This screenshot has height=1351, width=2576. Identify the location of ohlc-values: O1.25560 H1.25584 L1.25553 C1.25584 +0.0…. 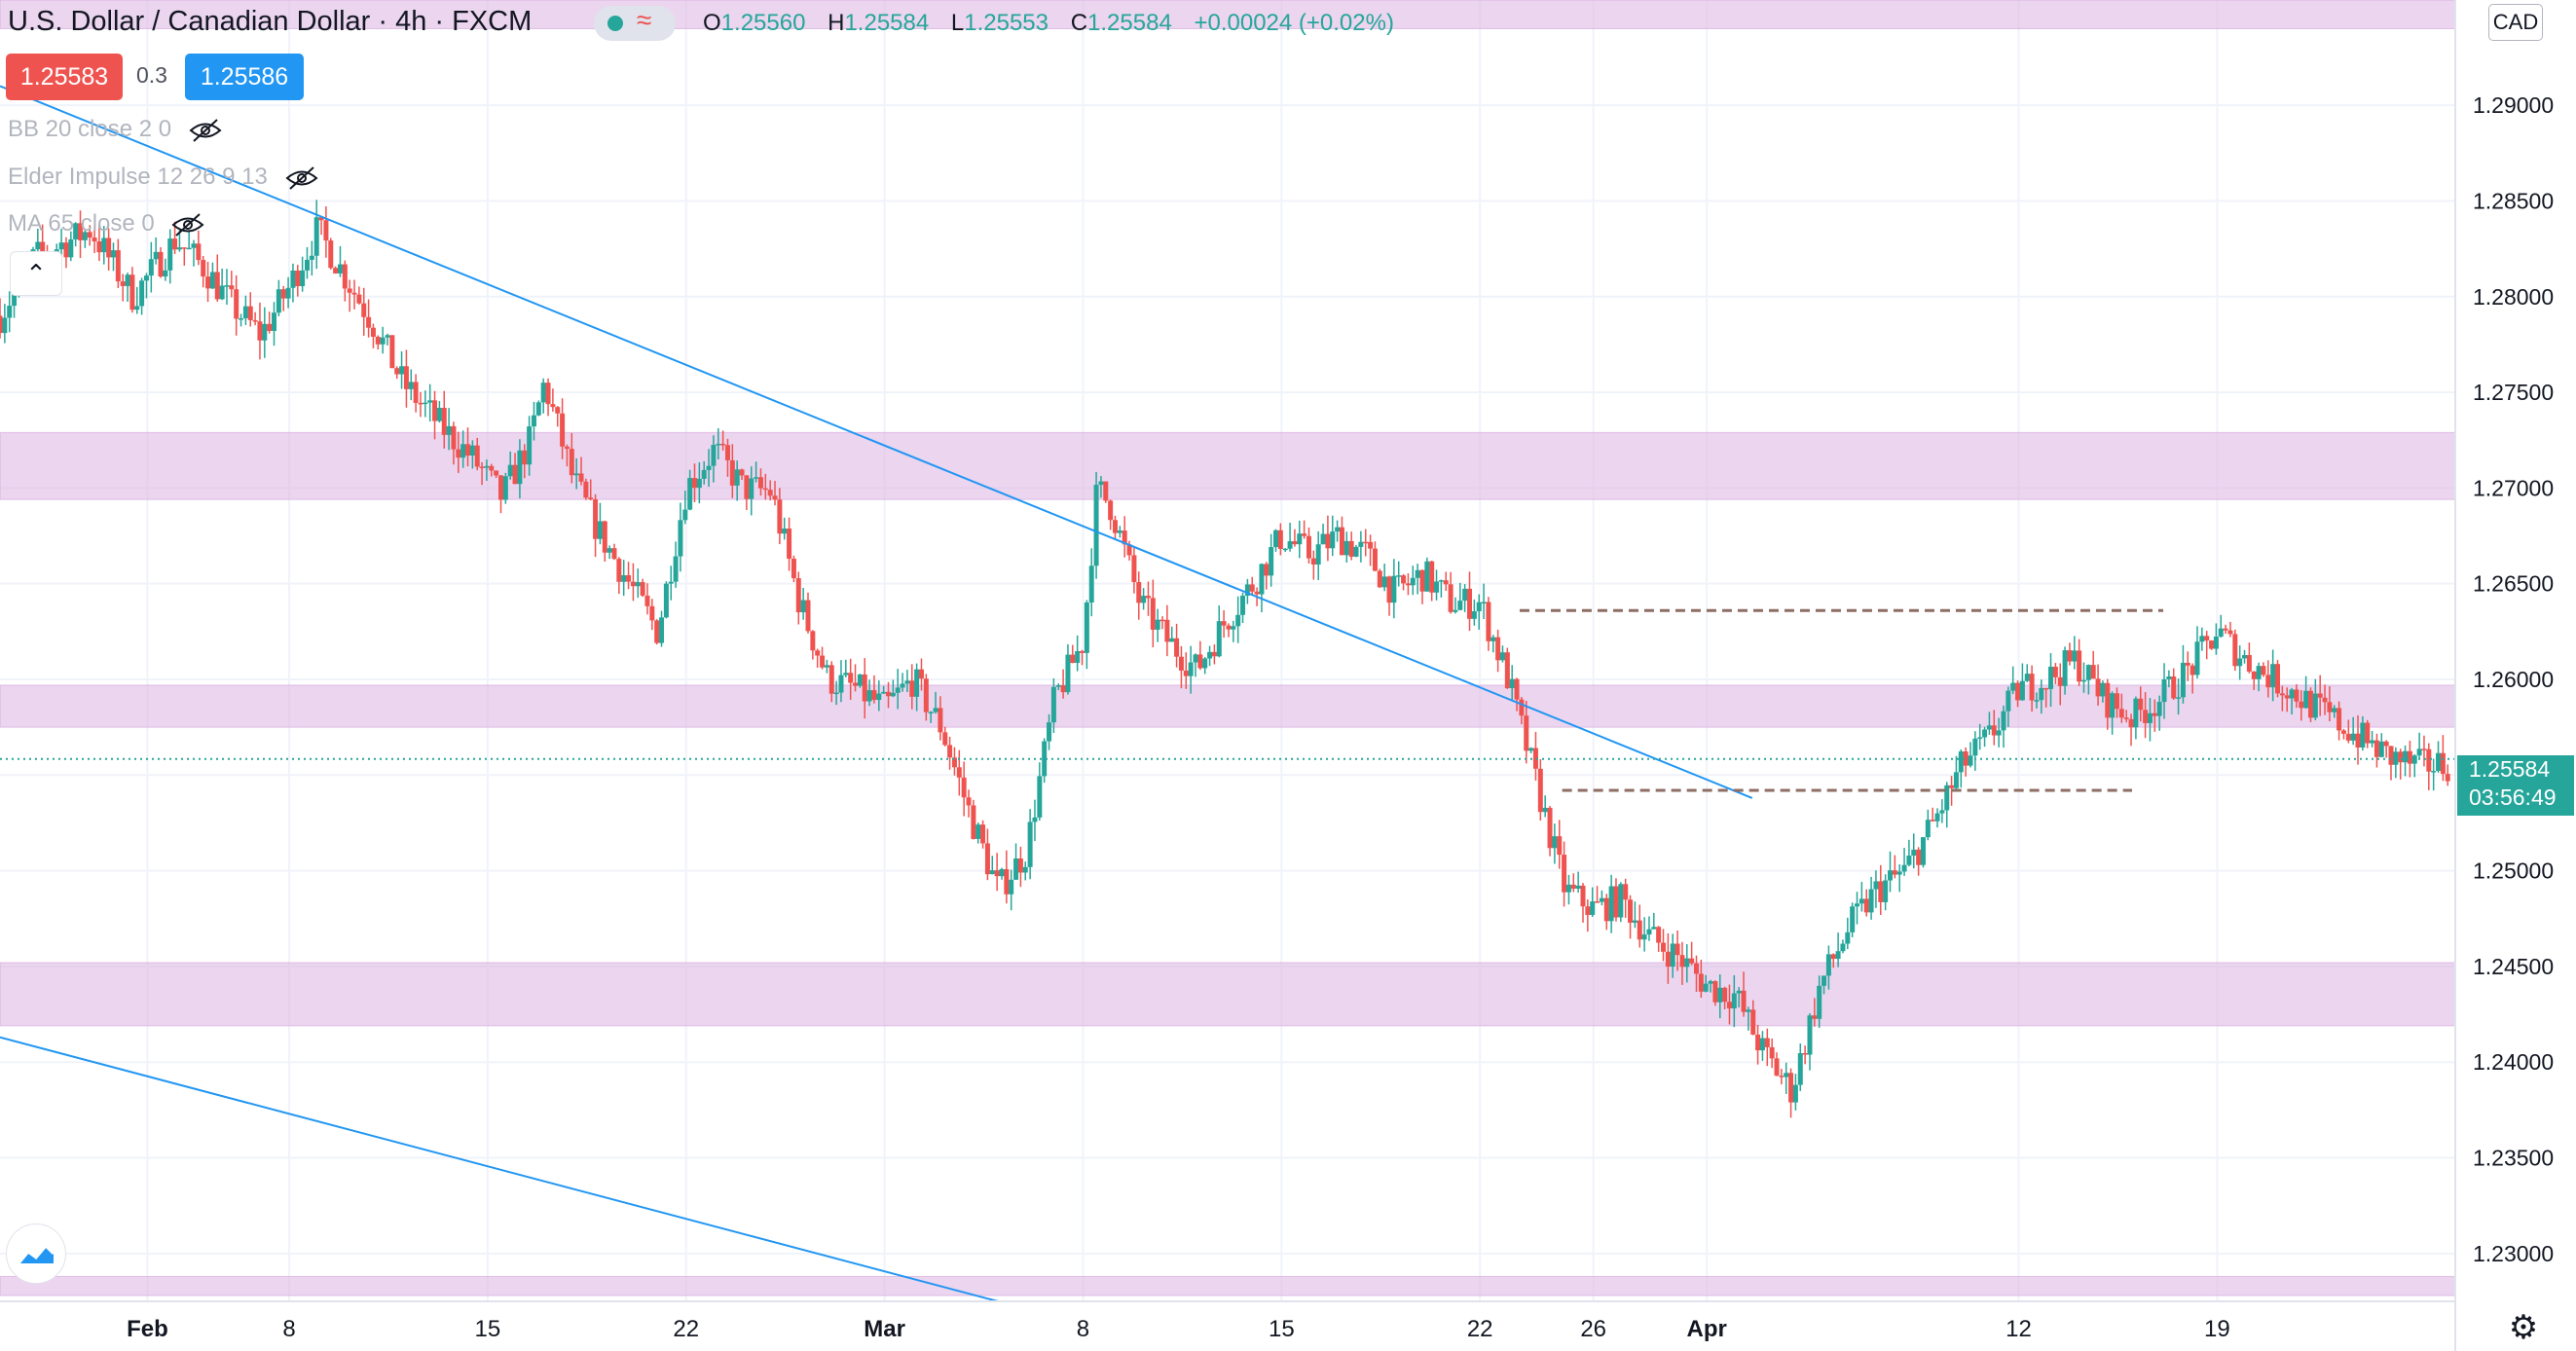
(1048, 23).